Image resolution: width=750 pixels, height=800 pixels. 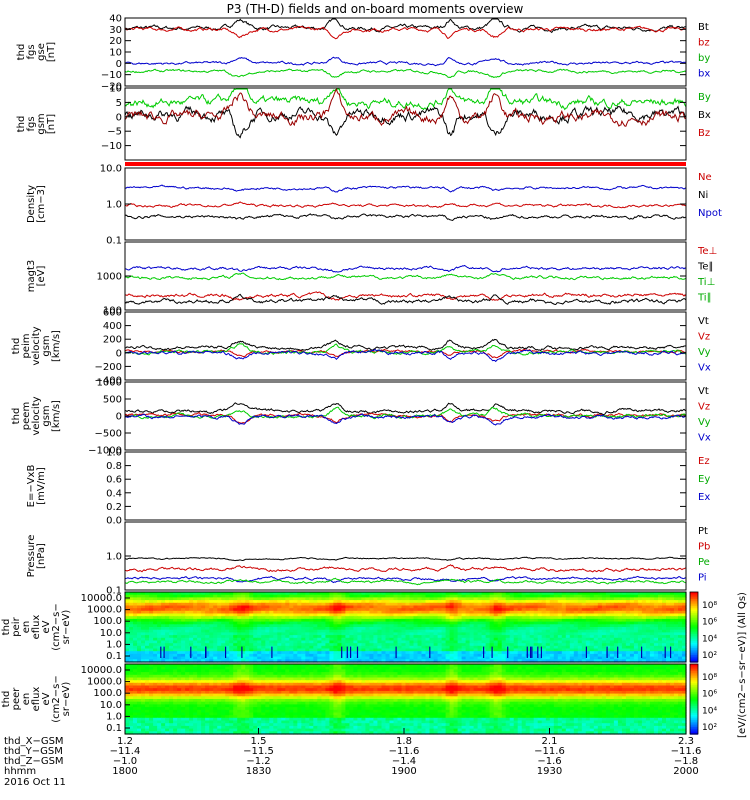 I want to click on y-axis-label: thd peem velocity gsm [km/s], so click(x=36, y=415).